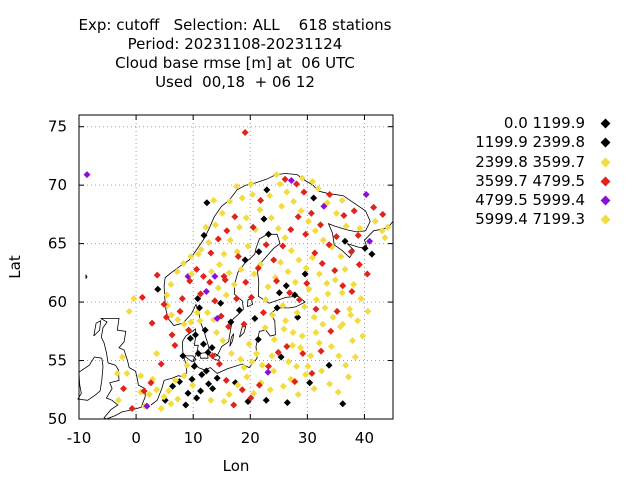  I want to click on legend-marker, so click(605, 123).